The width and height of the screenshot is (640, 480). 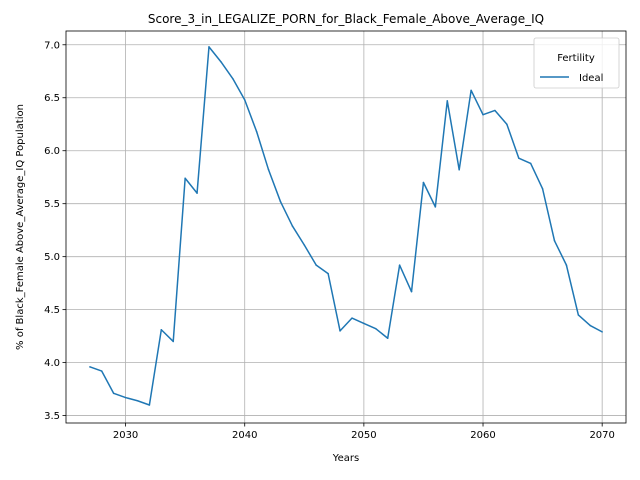 I want to click on x-tick-label: 2040, so click(x=244, y=435).